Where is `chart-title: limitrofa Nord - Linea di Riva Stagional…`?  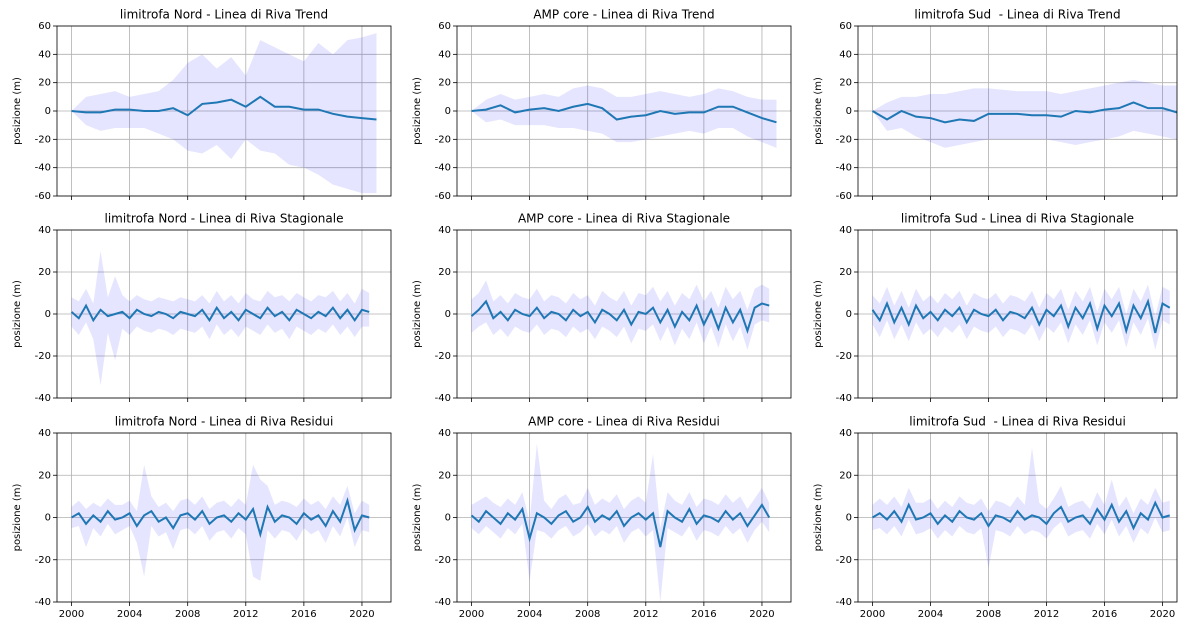
chart-title: limitrofa Nord - Linea di Riva Stagional… is located at coordinates (224, 219).